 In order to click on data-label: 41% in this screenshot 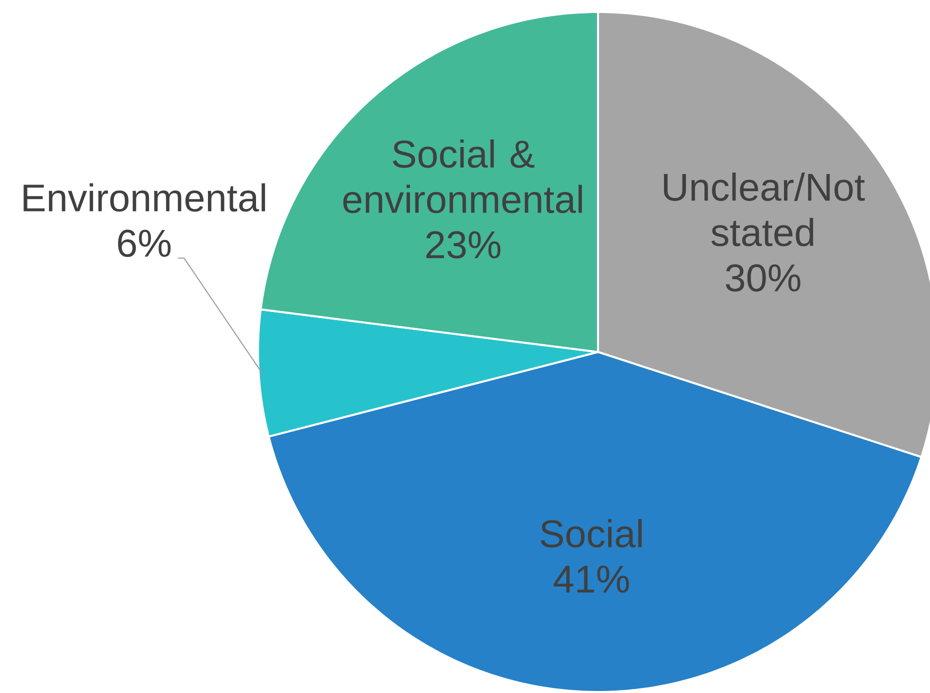, I will do `click(591, 579)`.